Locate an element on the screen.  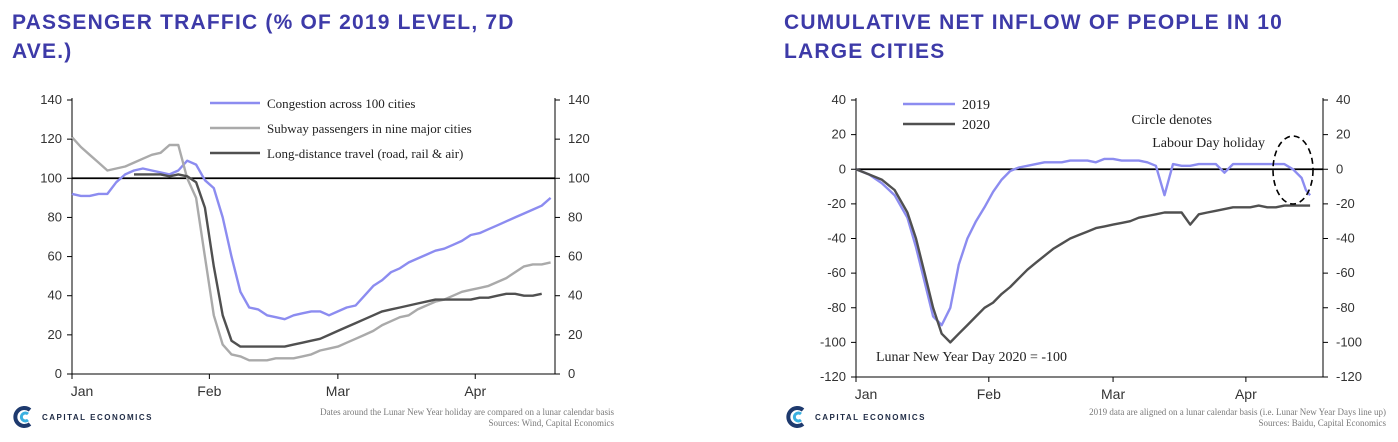
annotation-text: Labour Day holiday is located at coordinates (1208, 143).